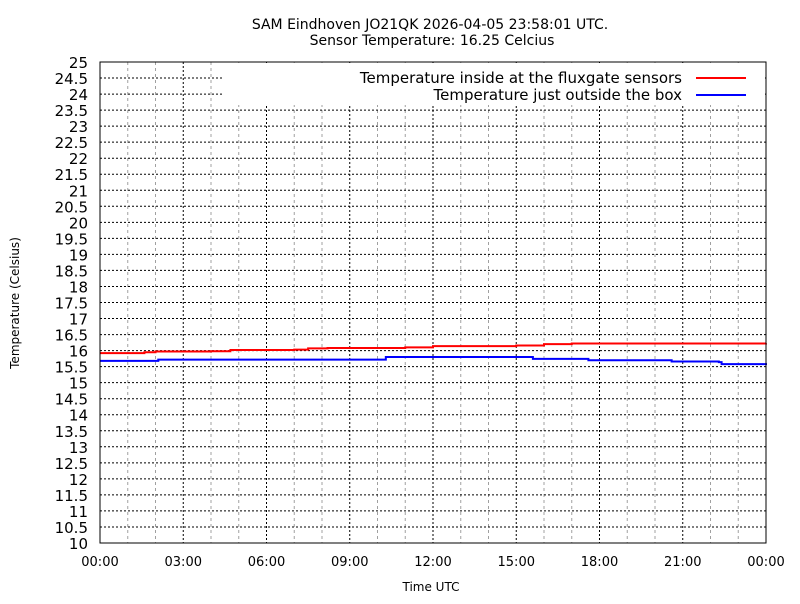 Image resolution: width=800 pixels, height=604 pixels. What do you see at coordinates (78, 127) in the screenshot?
I see `y-tick-label: 23` at bounding box center [78, 127].